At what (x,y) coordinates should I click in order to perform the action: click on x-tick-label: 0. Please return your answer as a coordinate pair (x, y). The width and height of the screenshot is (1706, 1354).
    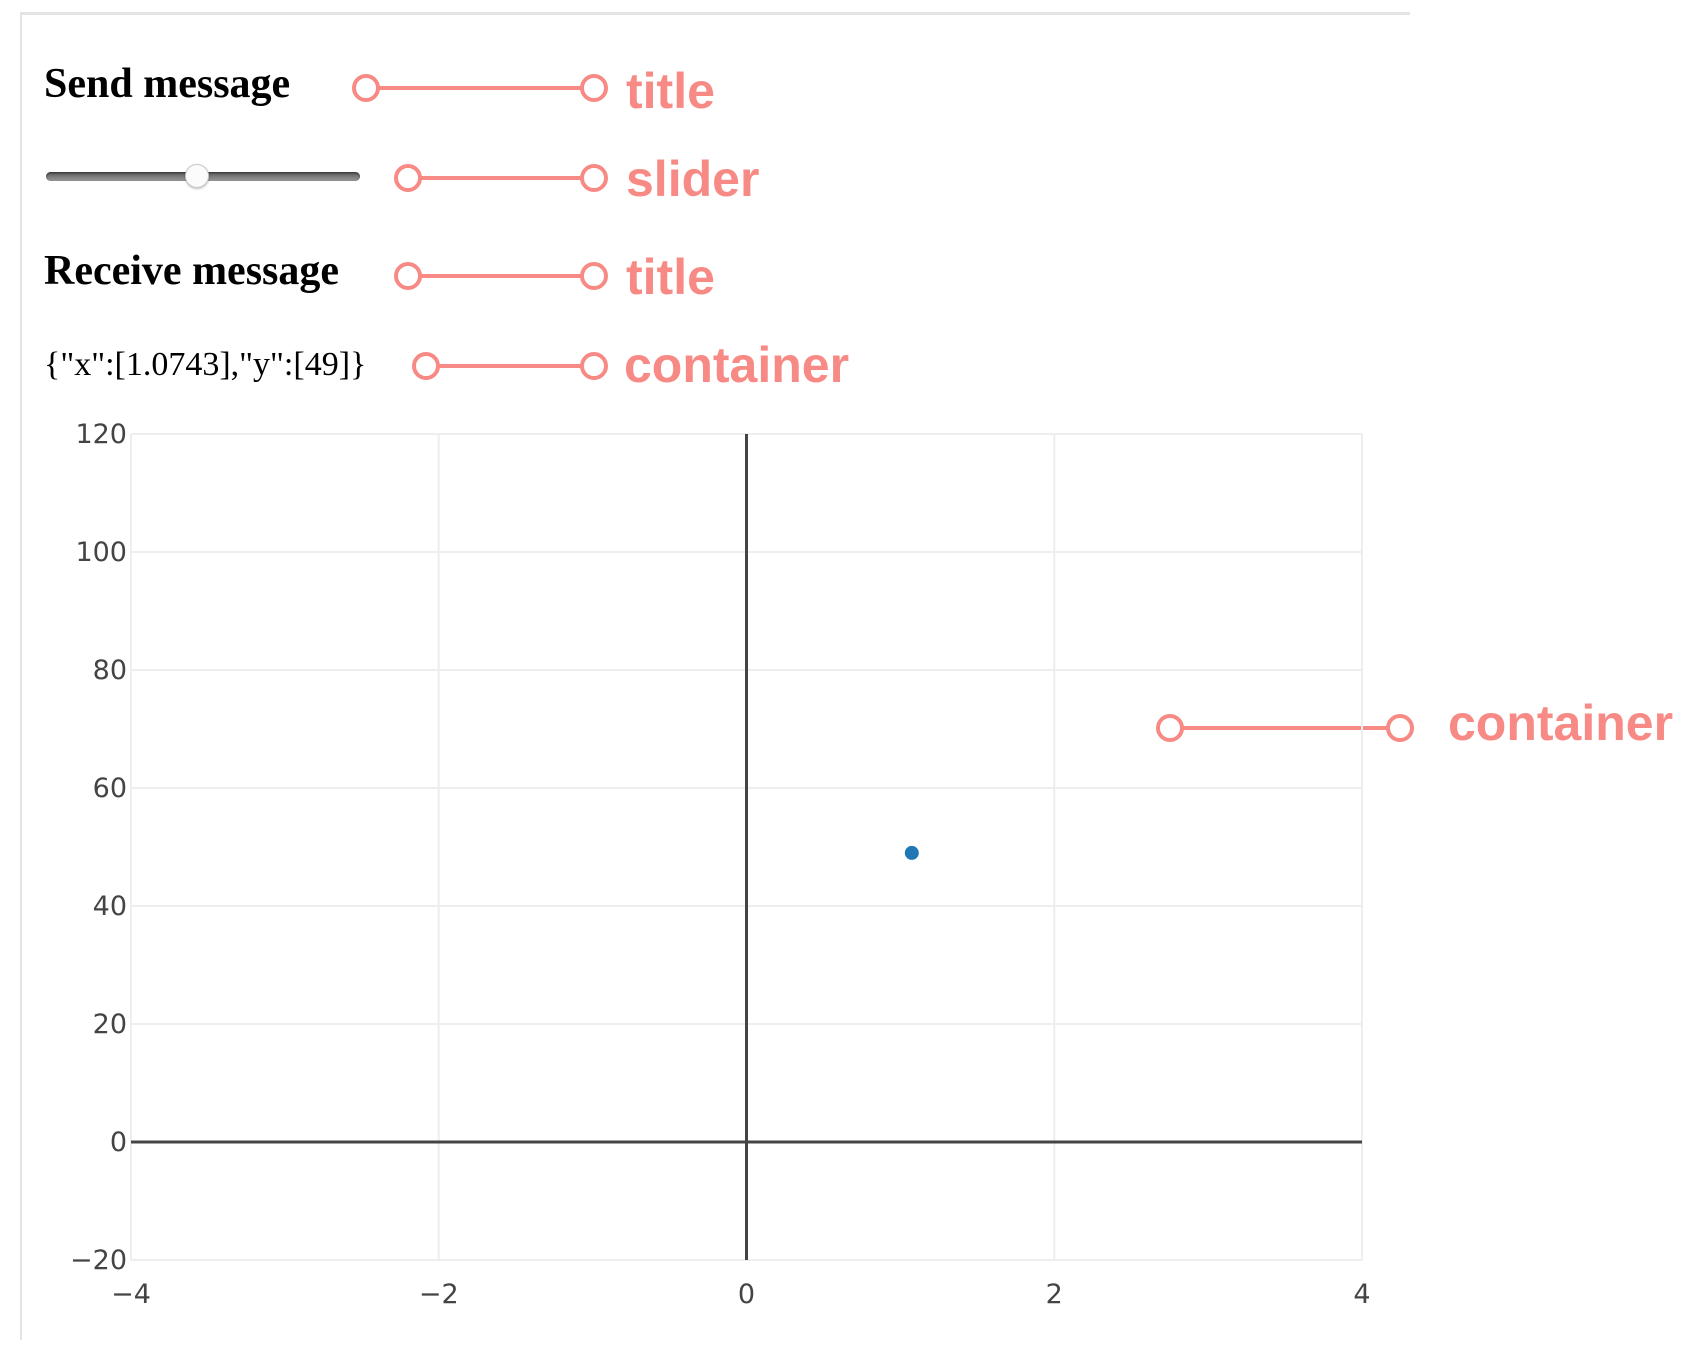
    Looking at the image, I should click on (746, 1294).